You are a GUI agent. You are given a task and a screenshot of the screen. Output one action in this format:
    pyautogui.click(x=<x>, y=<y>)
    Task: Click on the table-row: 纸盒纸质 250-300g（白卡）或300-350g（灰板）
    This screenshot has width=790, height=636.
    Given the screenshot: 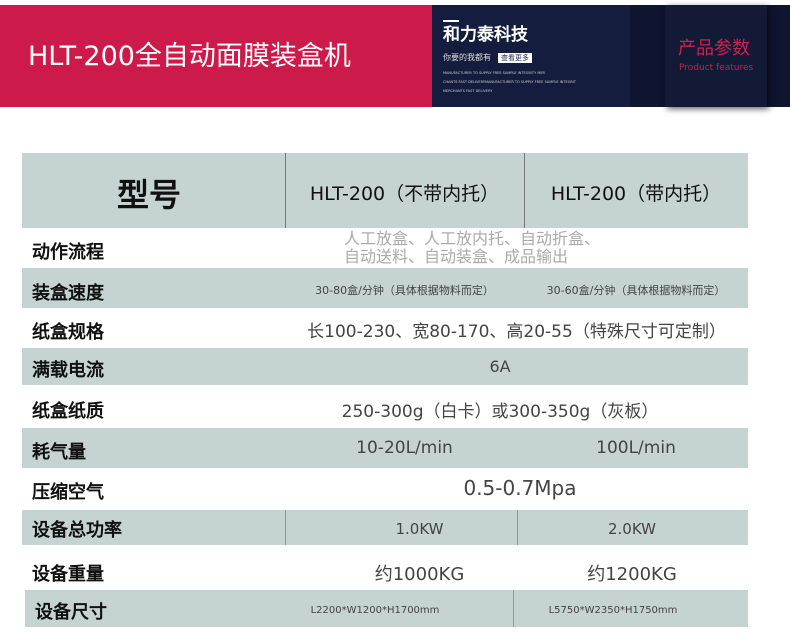 What is the action you would take?
    pyautogui.click(x=385, y=406)
    